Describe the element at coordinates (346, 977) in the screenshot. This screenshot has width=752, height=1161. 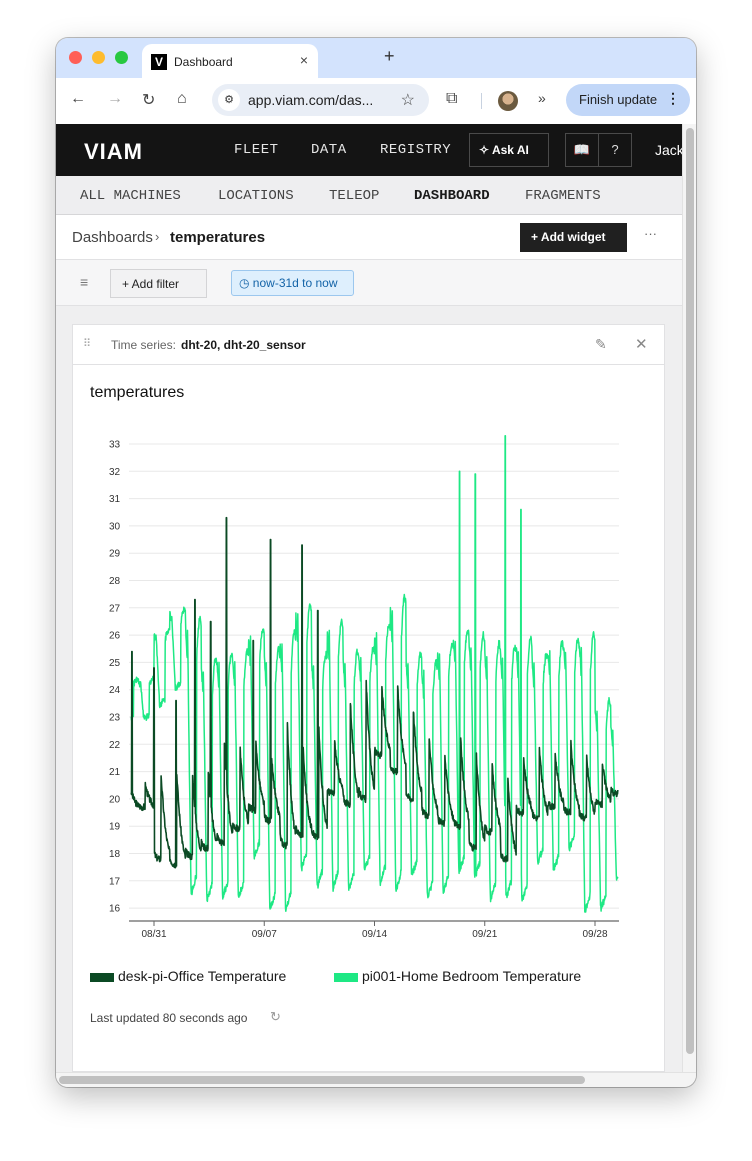
I see `legend-swatch-light-green` at that location.